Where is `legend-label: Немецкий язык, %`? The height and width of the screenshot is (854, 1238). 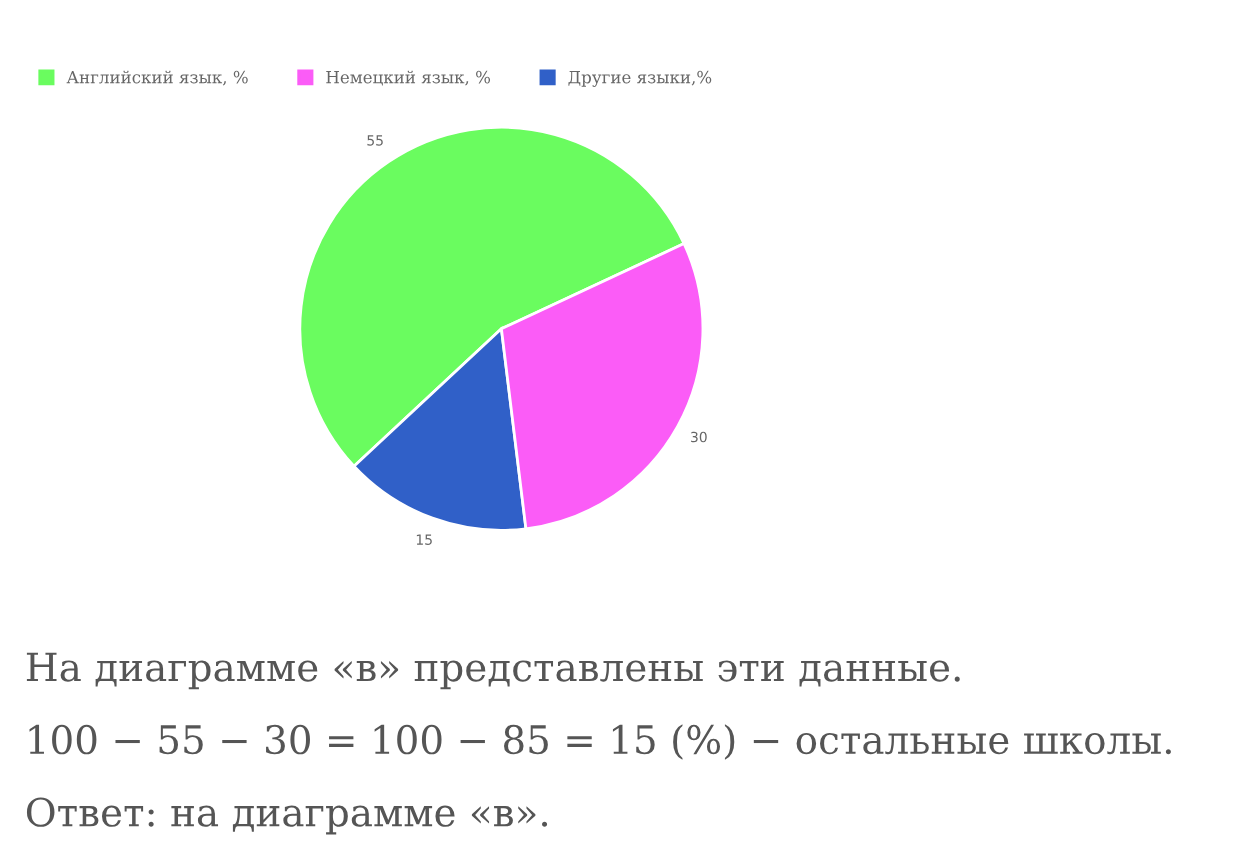
legend-label: Немецкий язык, % is located at coordinates (408, 78).